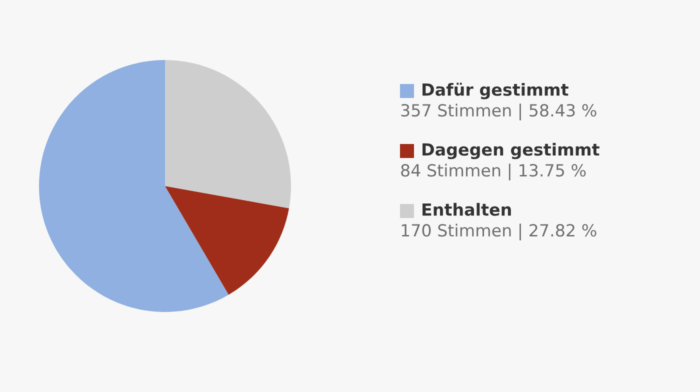 This screenshot has height=392, width=700. I want to click on legend-label: Enthalten, so click(466, 209).